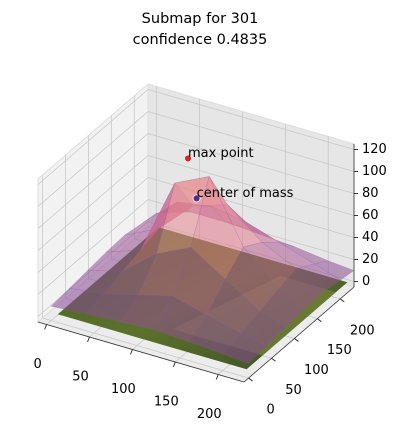  What do you see at coordinates (80, 377) in the screenshot?
I see `x-tick-label: 50` at bounding box center [80, 377].